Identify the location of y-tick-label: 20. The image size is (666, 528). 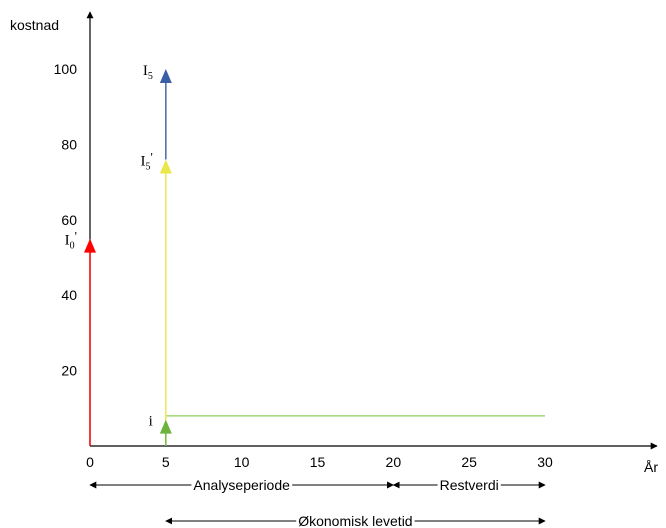
(69, 371).